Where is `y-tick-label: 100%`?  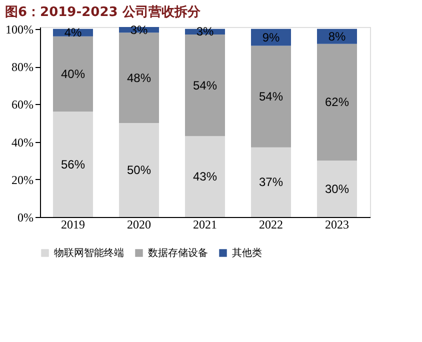
y-tick-label: 100% is located at coordinates (20, 29).